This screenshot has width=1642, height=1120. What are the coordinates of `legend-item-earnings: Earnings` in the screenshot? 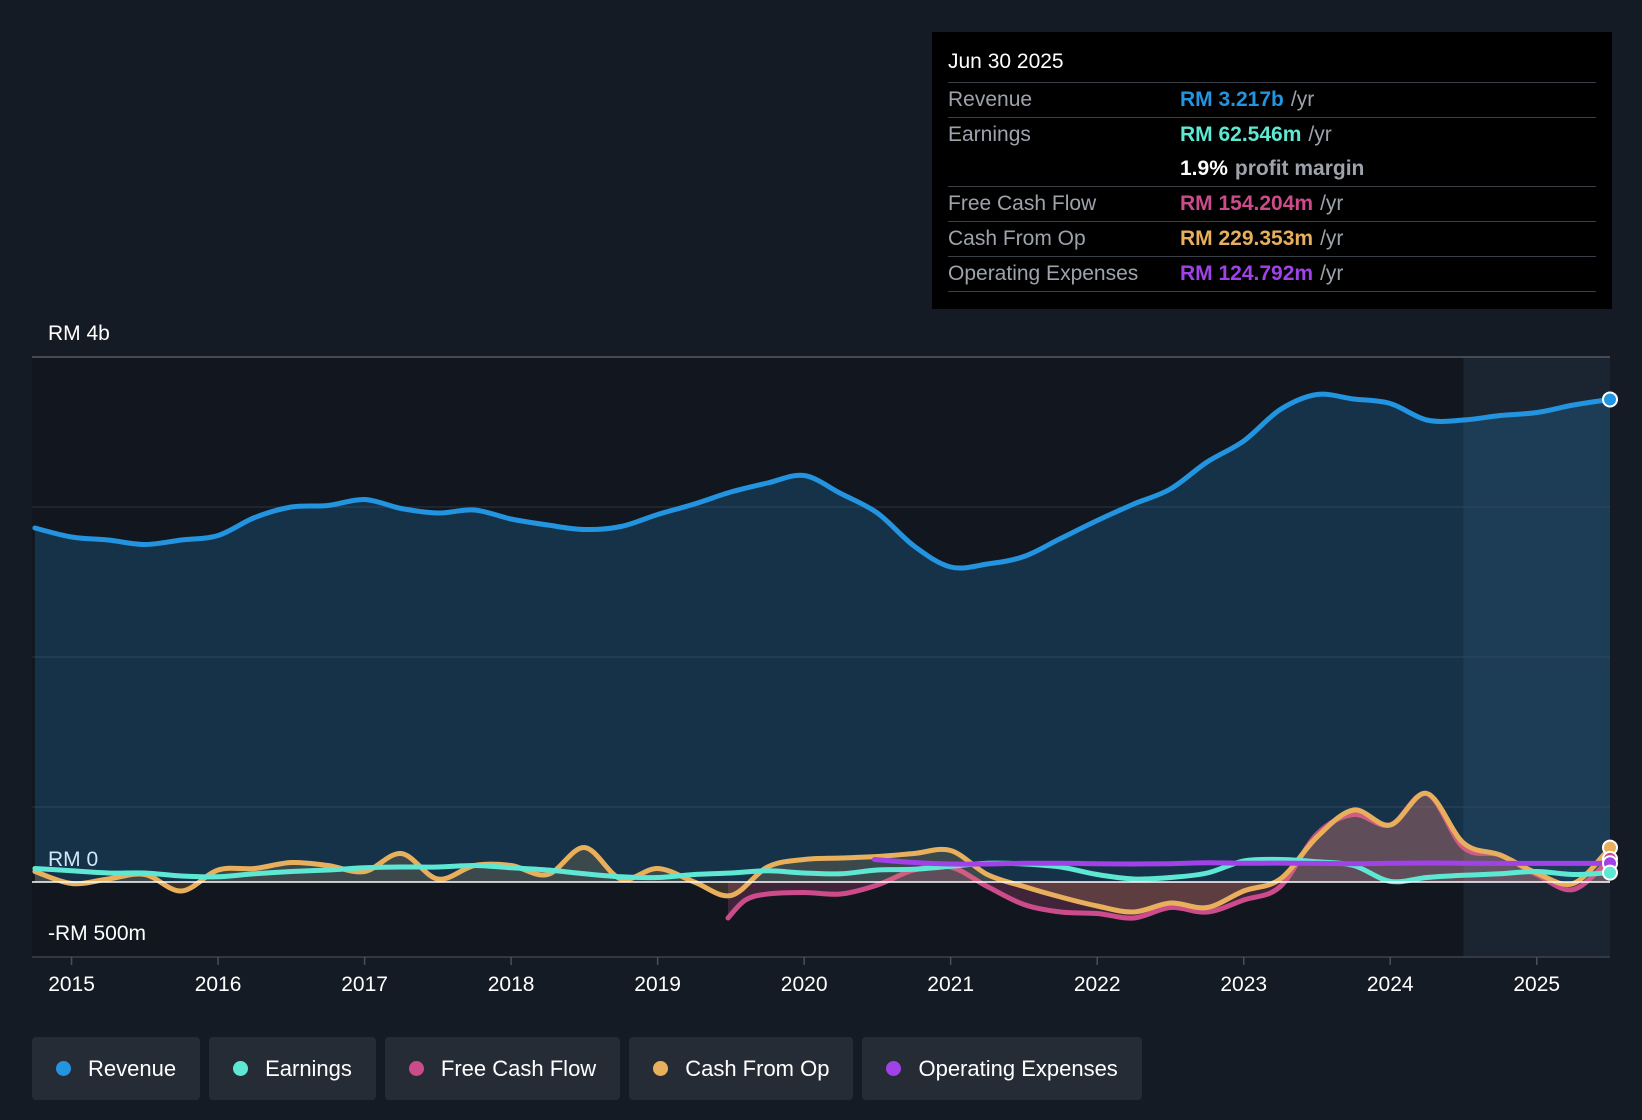 It's located at (292, 1068).